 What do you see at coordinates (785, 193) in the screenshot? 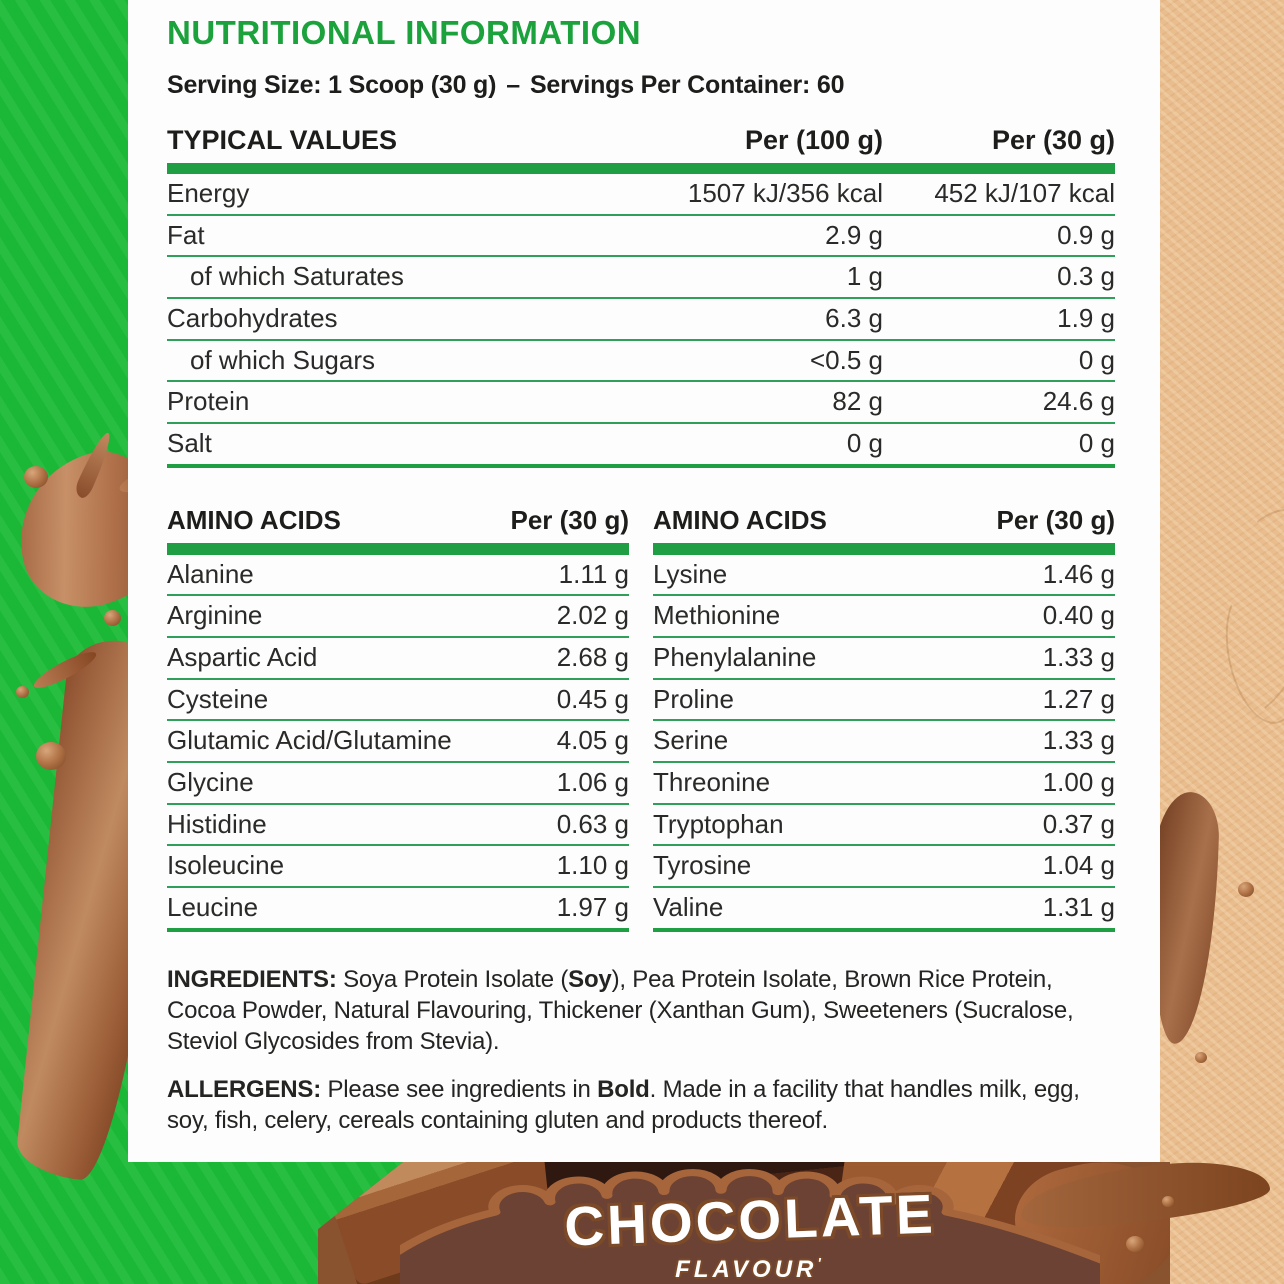
I see `value-per-100g: 1507 kJ/356 kcal` at bounding box center [785, 193].